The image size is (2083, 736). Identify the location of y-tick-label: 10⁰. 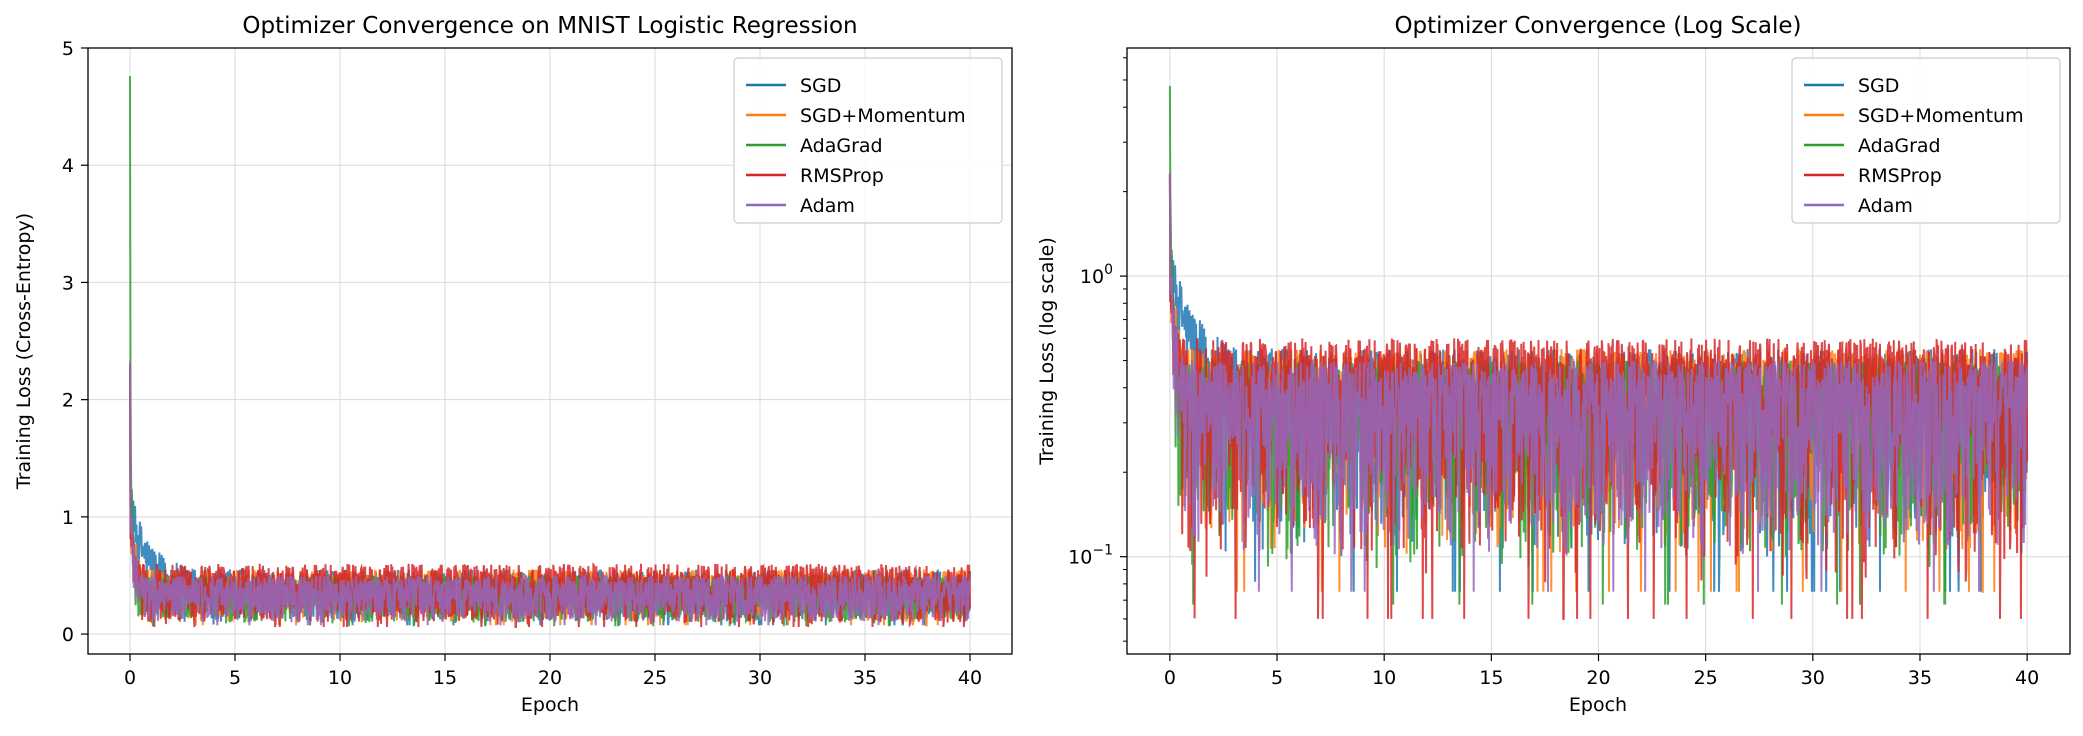
(1096, 275).